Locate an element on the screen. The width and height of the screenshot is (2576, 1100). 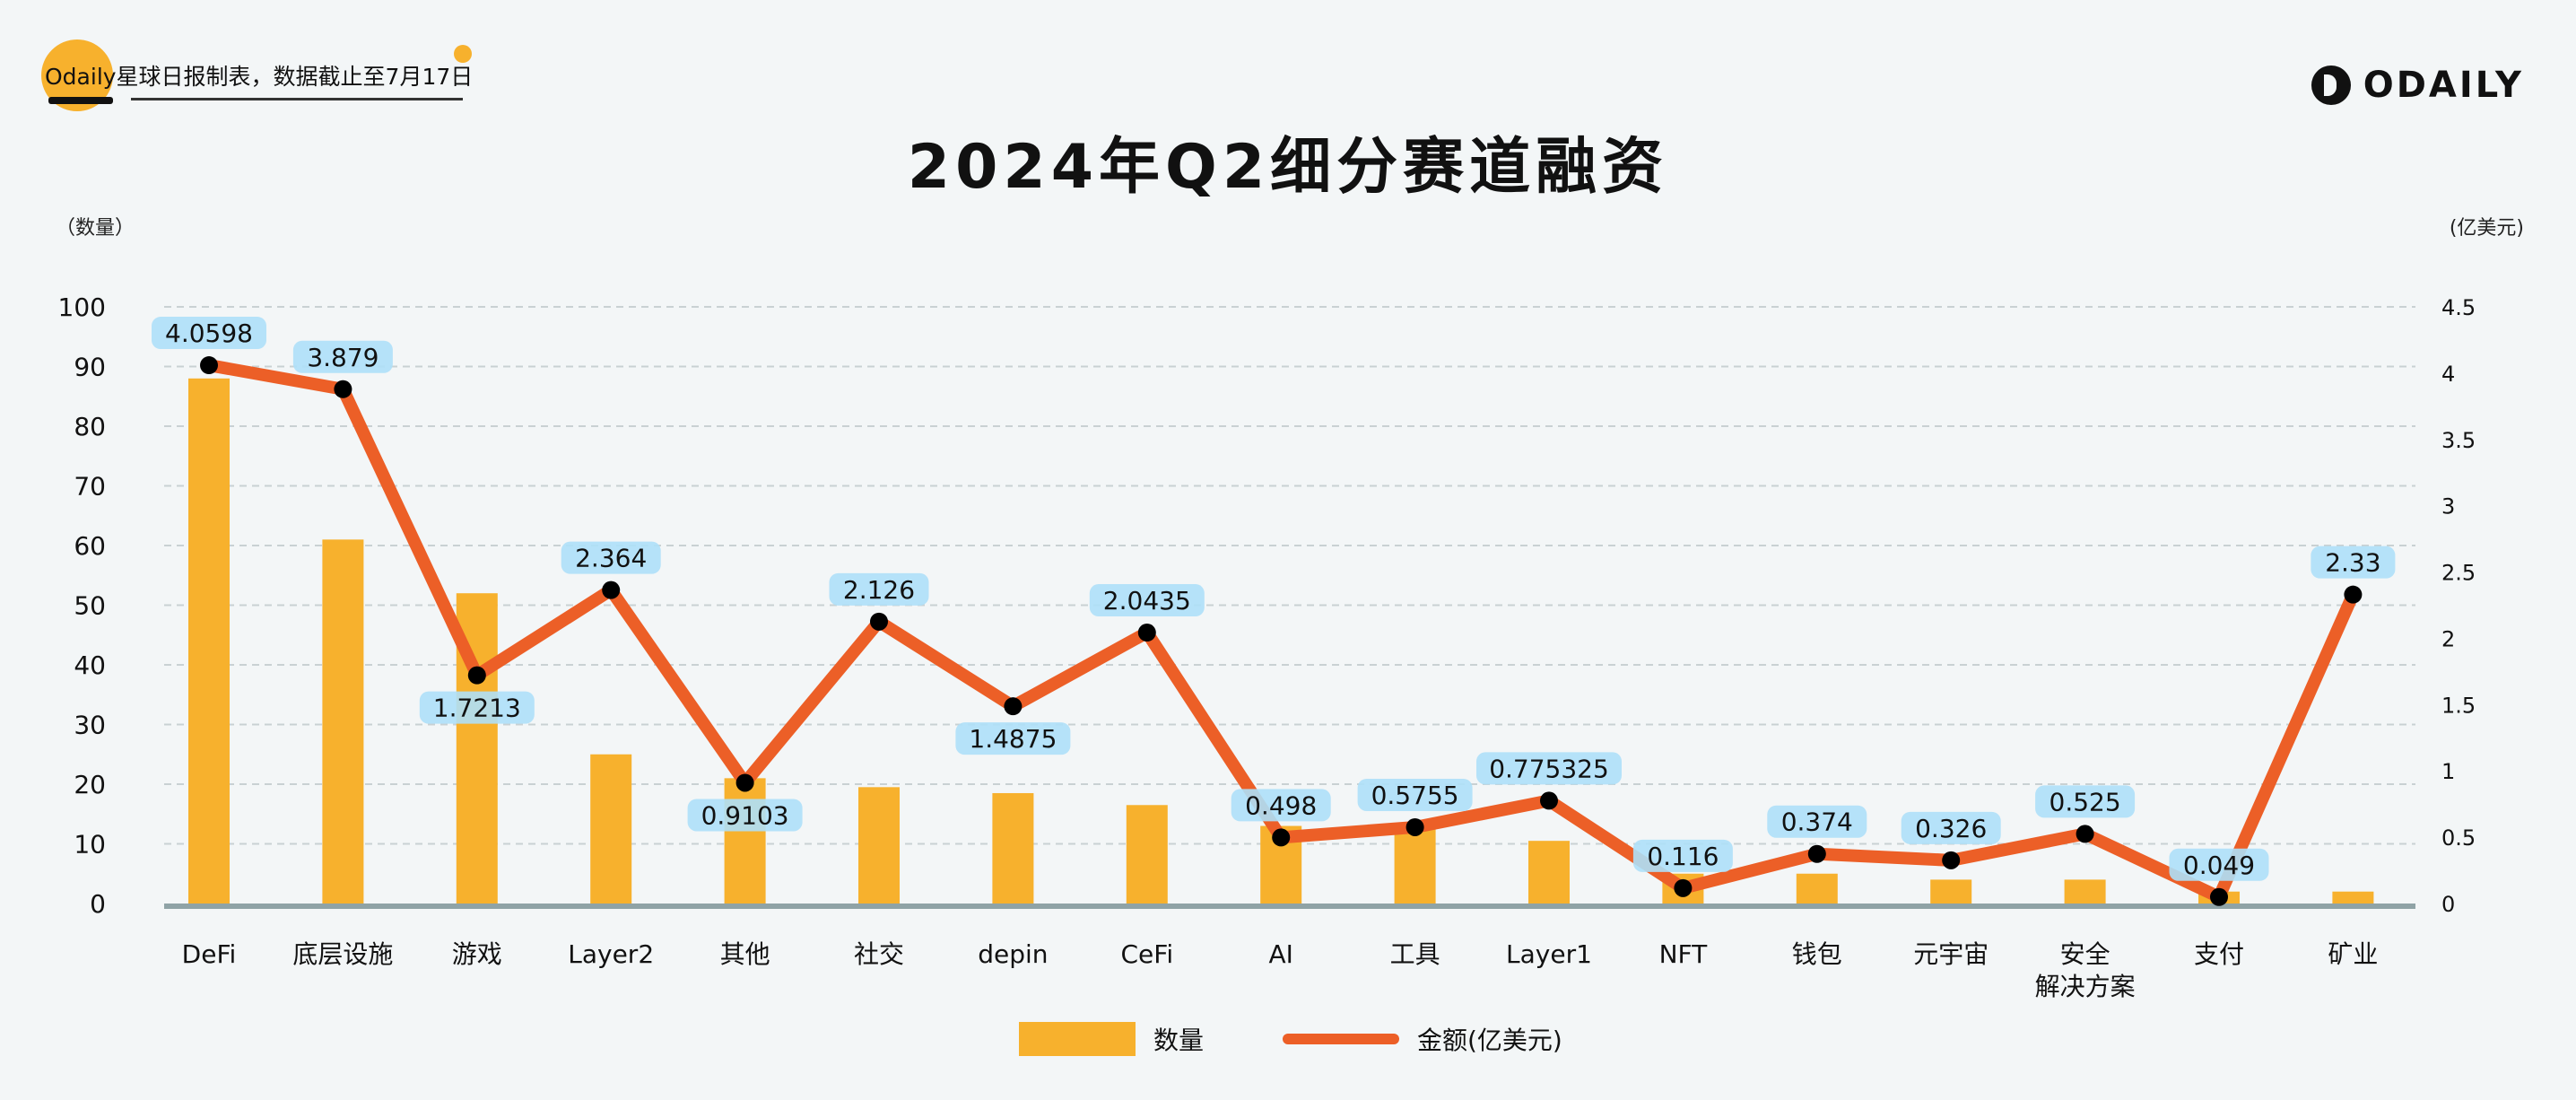
left-tick-label: 10 is located at coordinates (90, 845).